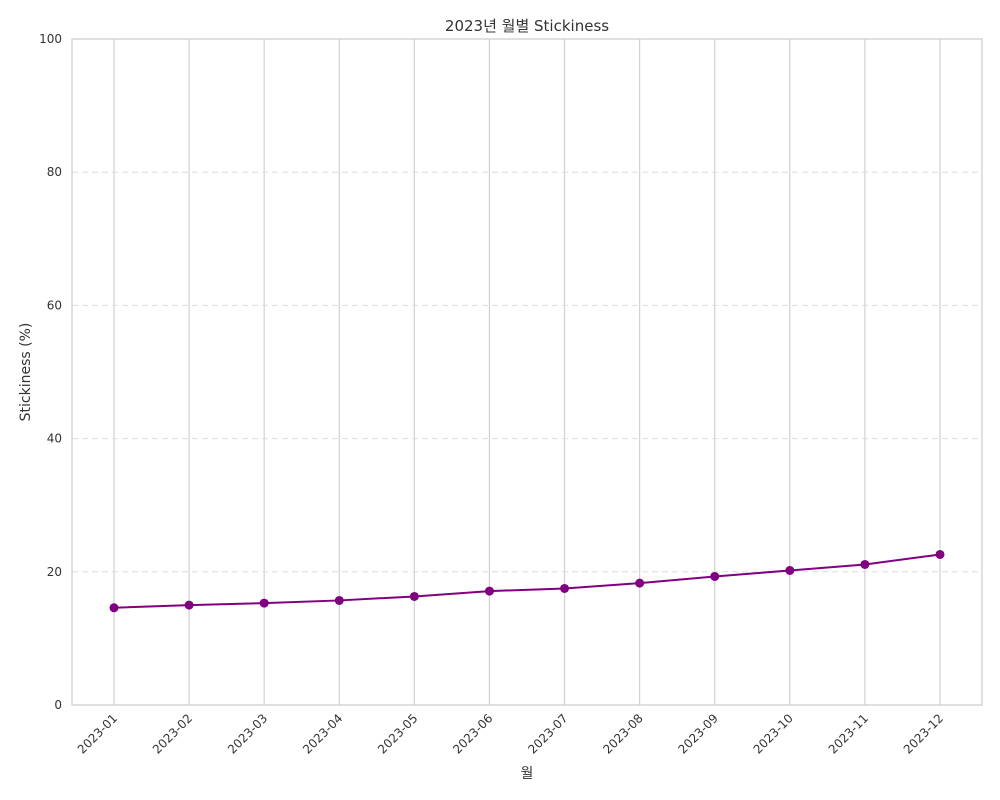  Describe the element at coordinates (54, 172) in the screenshot. I see `y-tick-label: 80` at that location.